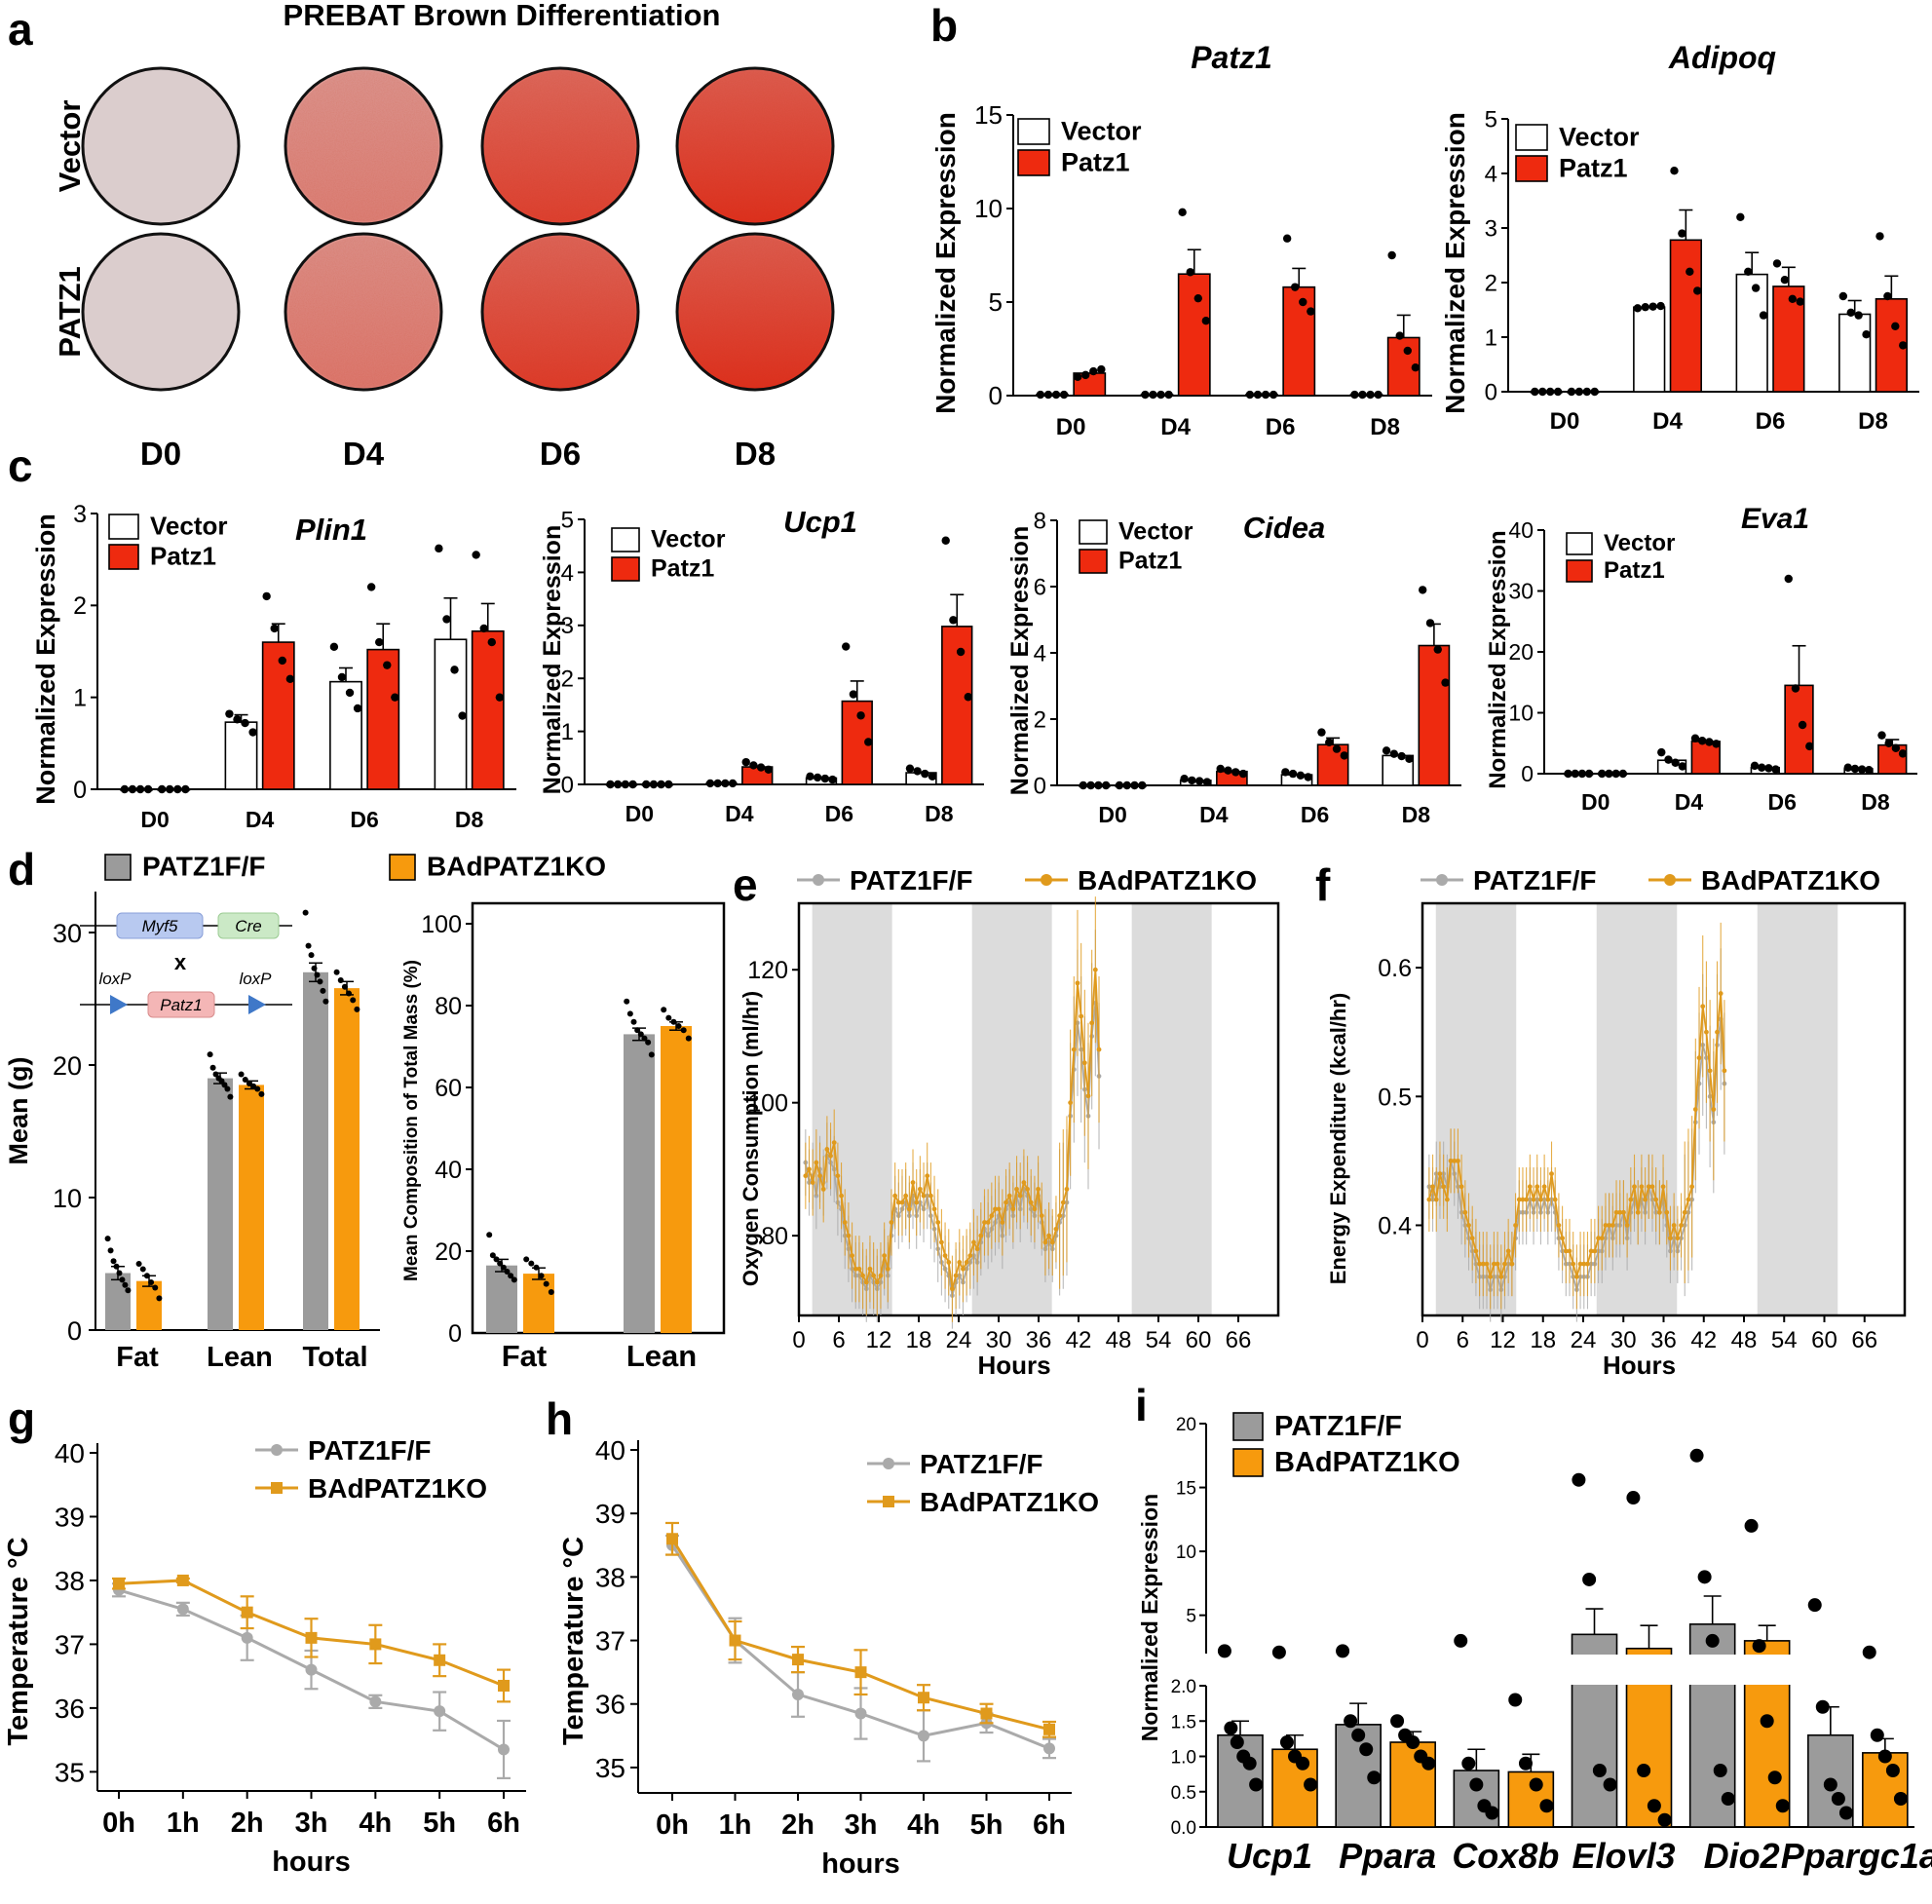  What do you see at coordinates (1649, 1670) in the screenshot?
I see `axis-break-gap` at bounding box center [1649, 1670].